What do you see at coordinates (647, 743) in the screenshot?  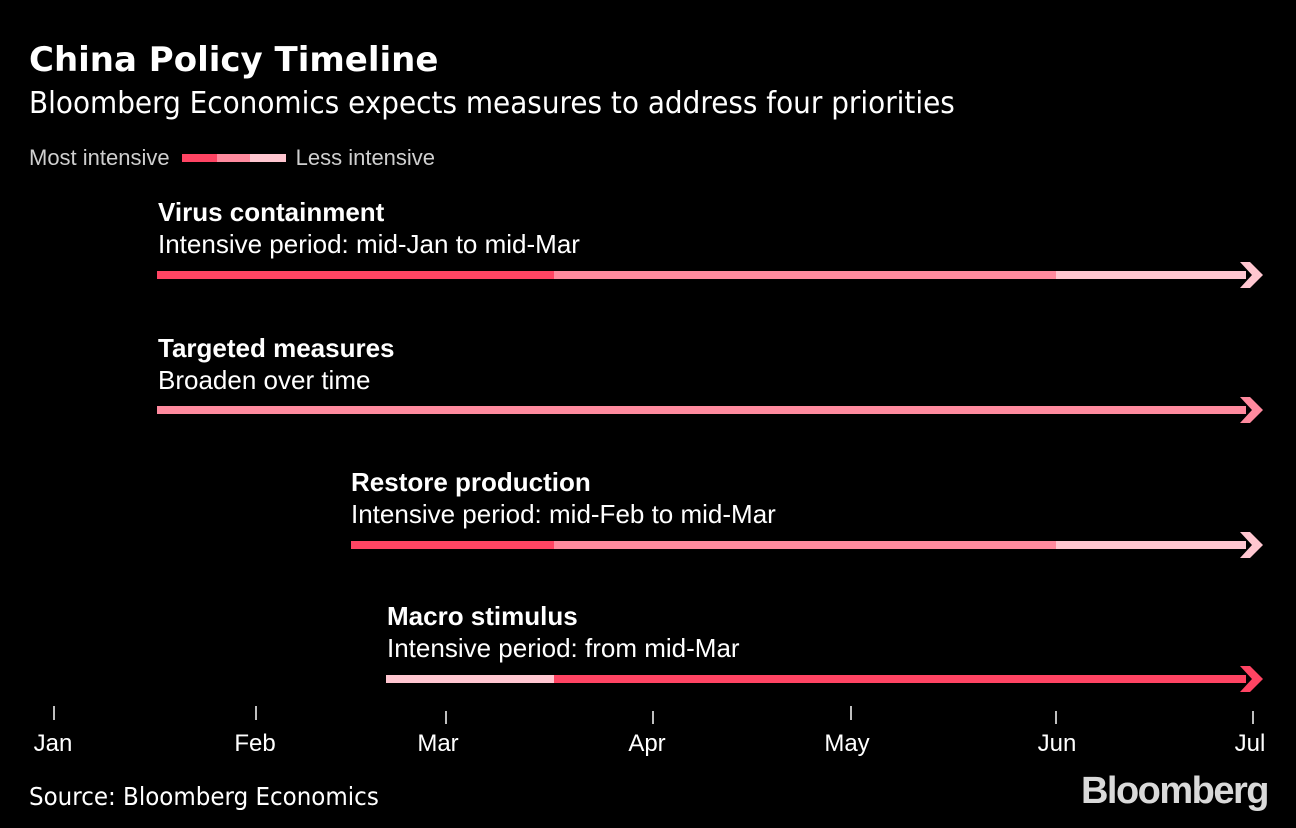 I see `x-tick-apr: Apr` at bounding box center [647, 743].